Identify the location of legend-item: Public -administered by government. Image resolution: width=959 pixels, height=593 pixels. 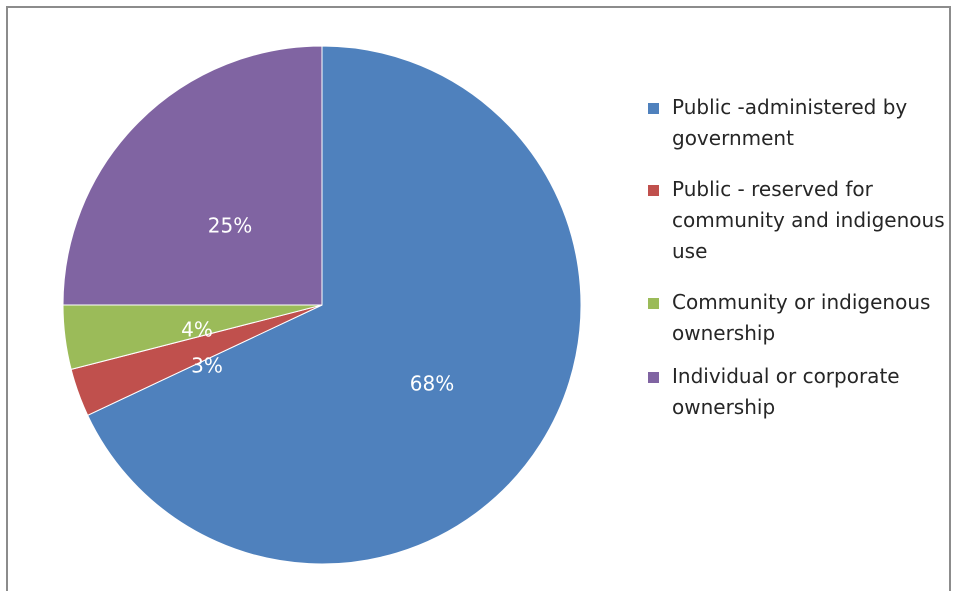
(803, 123).